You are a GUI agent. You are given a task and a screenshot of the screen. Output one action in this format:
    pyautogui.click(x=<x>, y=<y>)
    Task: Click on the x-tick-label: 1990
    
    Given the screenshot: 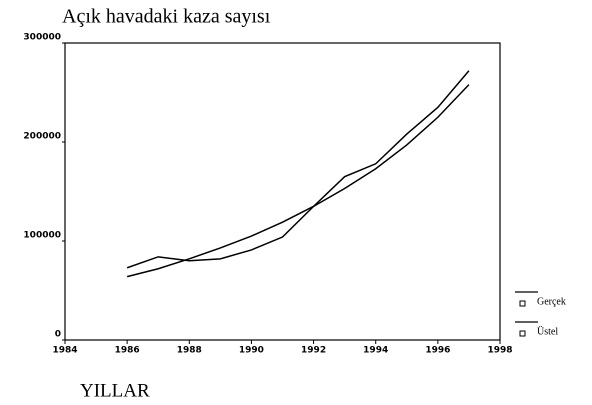 What is the action you would take?
    pyautogui.click(x=251, y=351)
    